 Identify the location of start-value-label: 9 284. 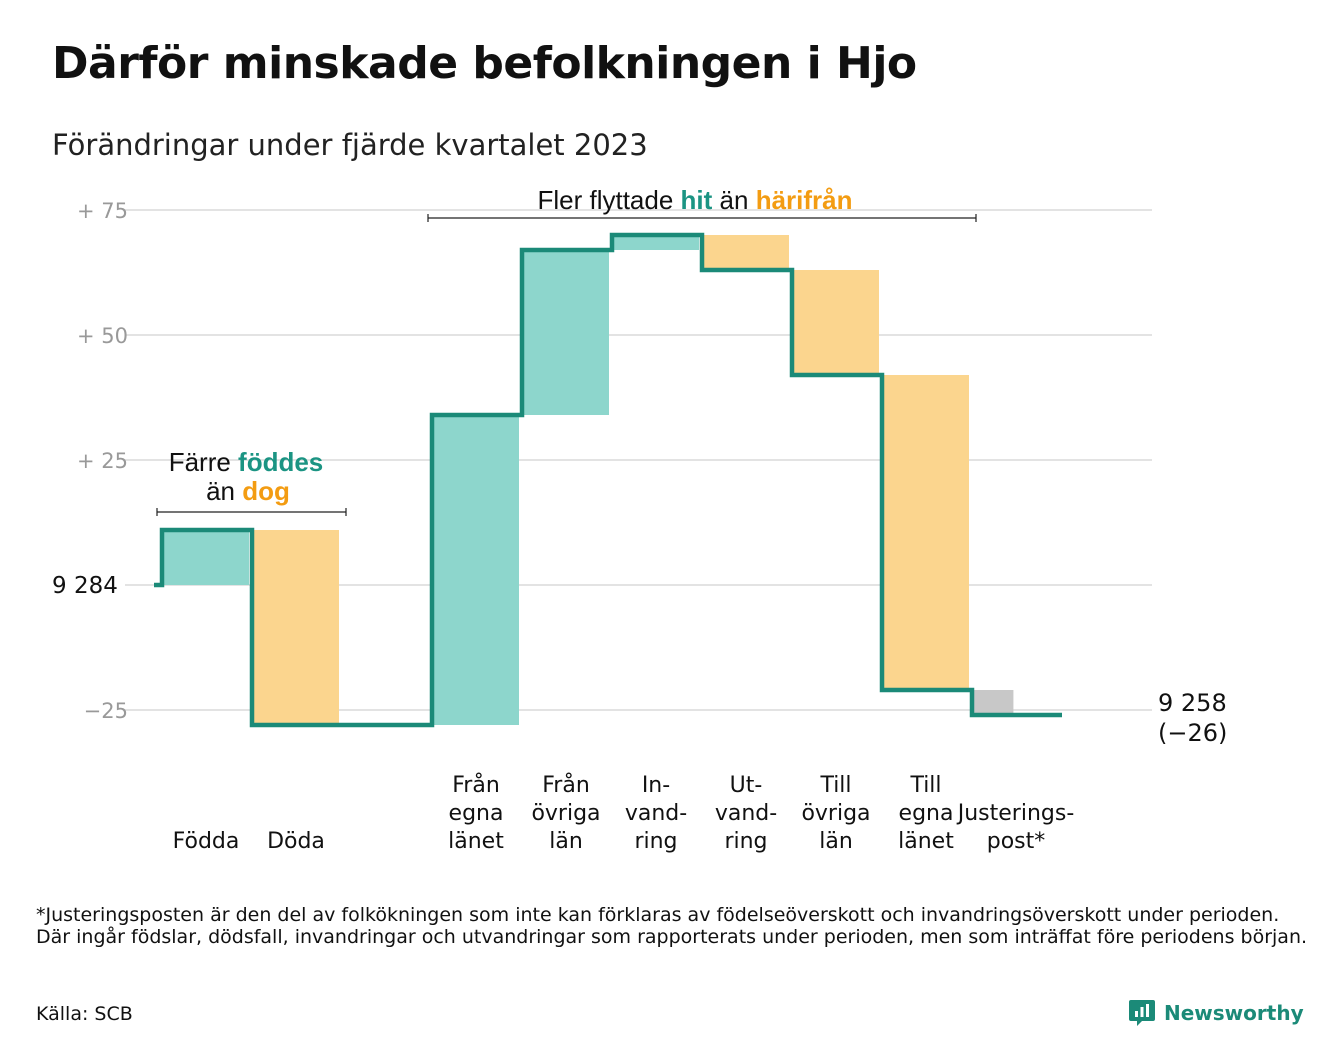
(85, 586).